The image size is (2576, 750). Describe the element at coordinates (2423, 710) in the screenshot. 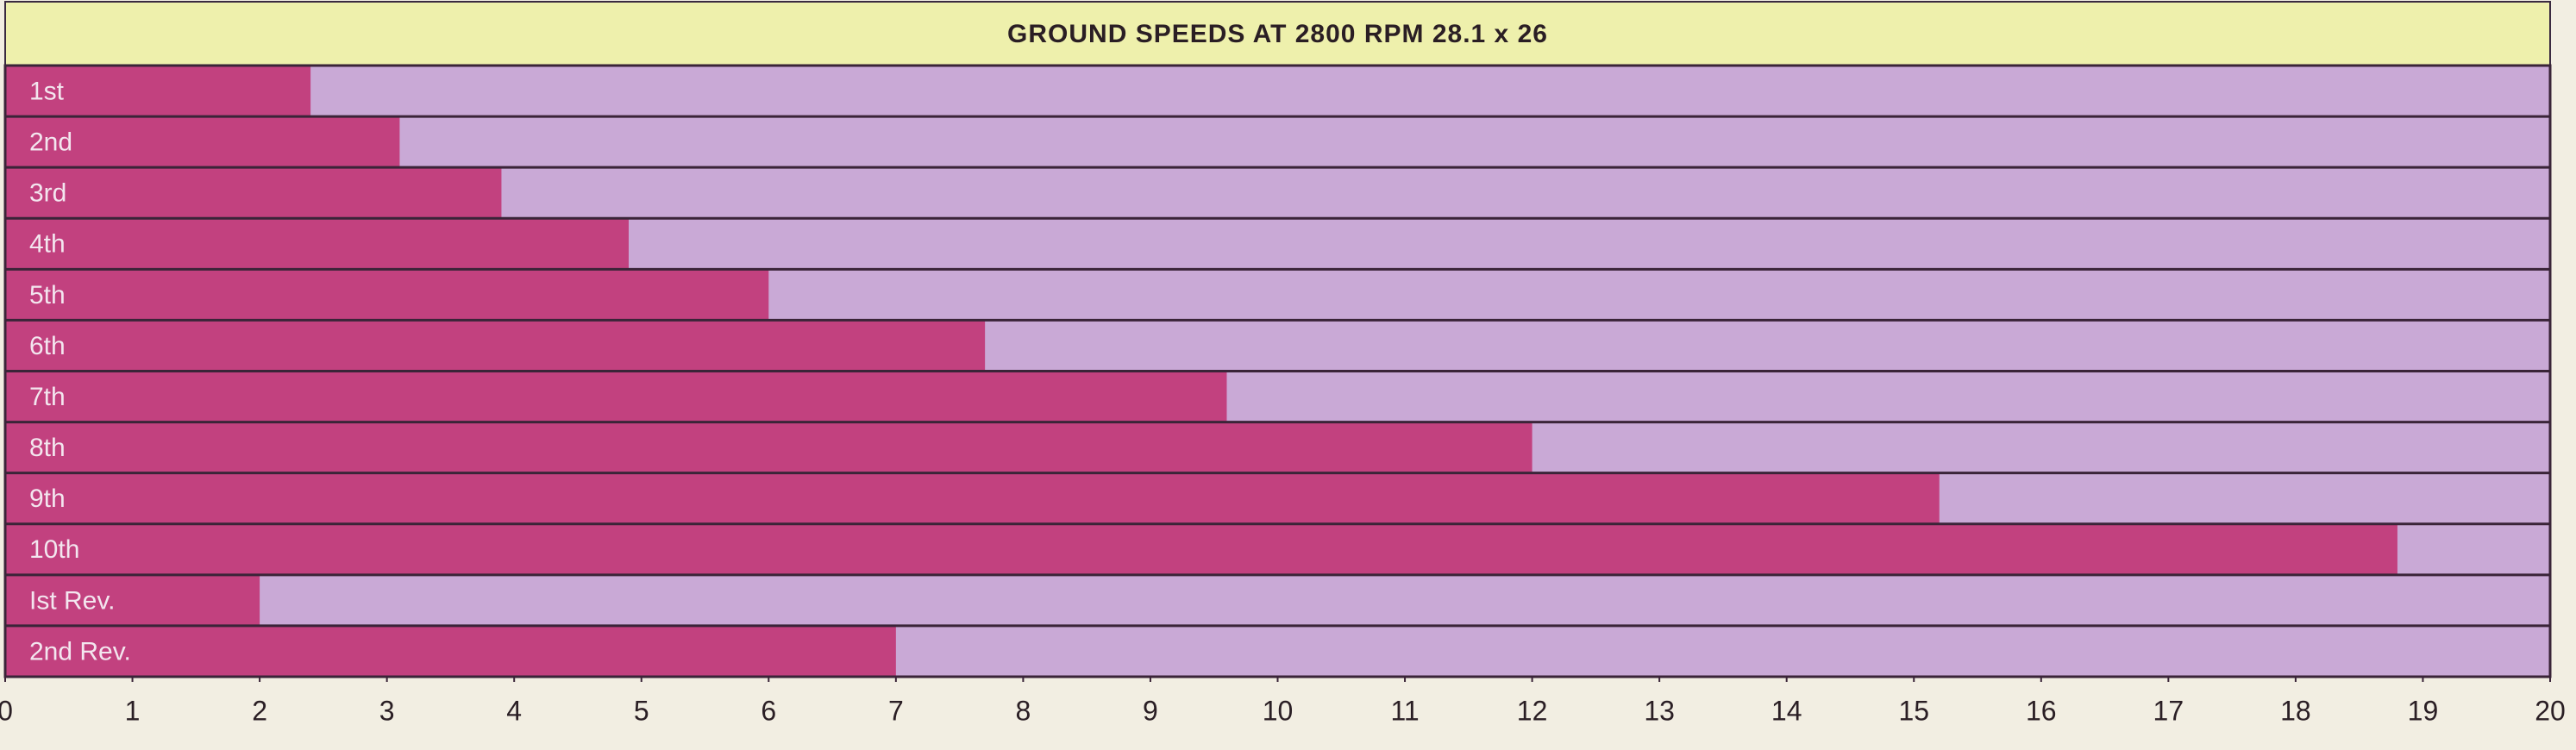

I see `x-tick-label: 19` at that location.